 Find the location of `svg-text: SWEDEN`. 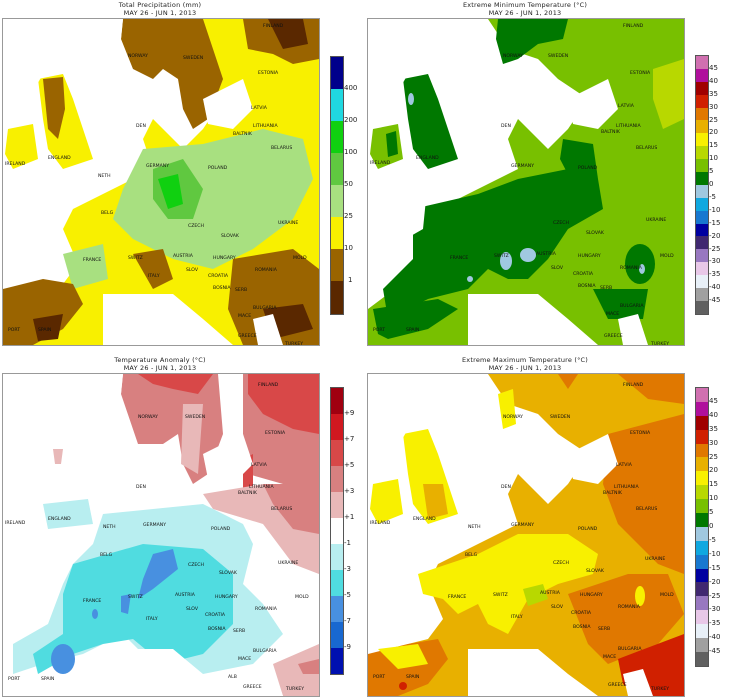

svg-text: SWEDEN is located at coordinates (193, 58).